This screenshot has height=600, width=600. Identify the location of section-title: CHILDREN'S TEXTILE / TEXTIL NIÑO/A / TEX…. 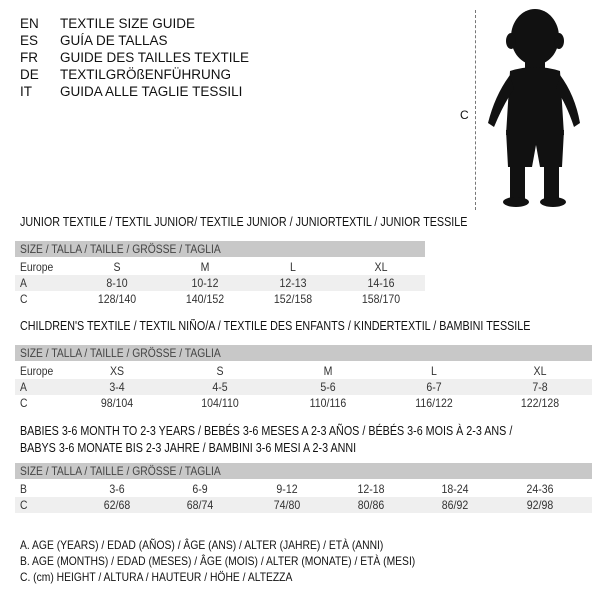
(275, 326).